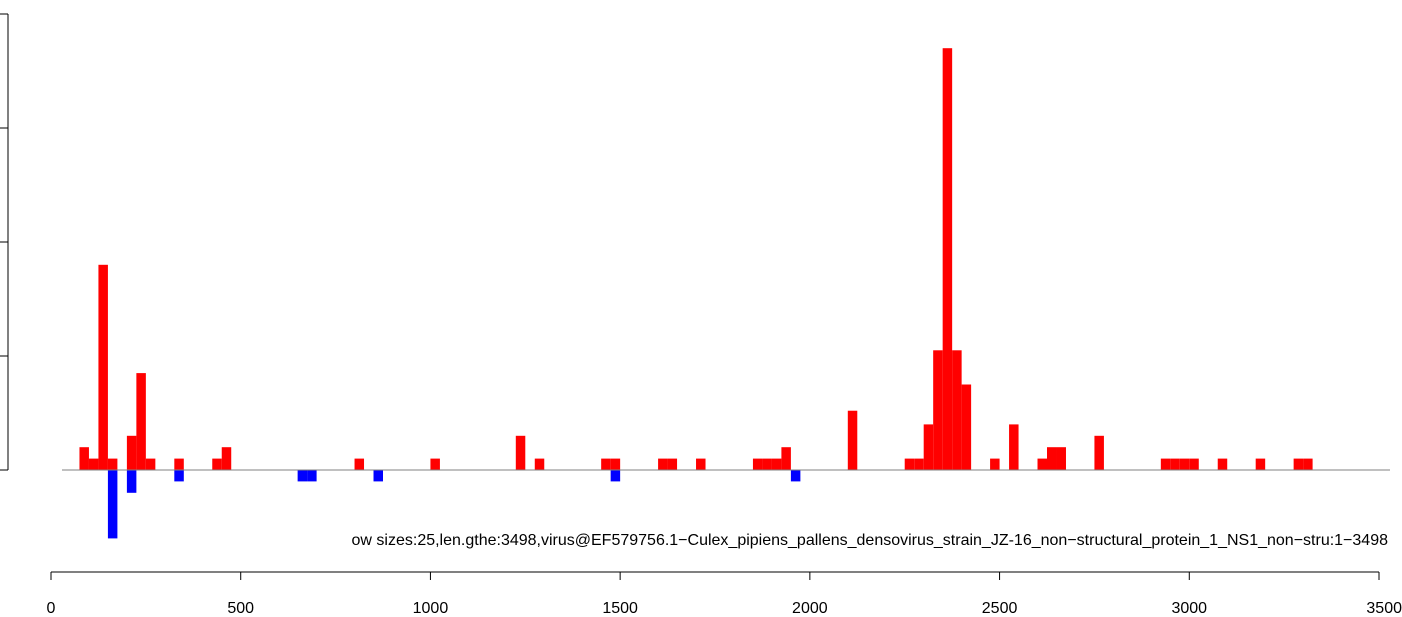 This screenshot has width=1402, height=617. I want to click on bar-positive-1925, so click(786, 458).